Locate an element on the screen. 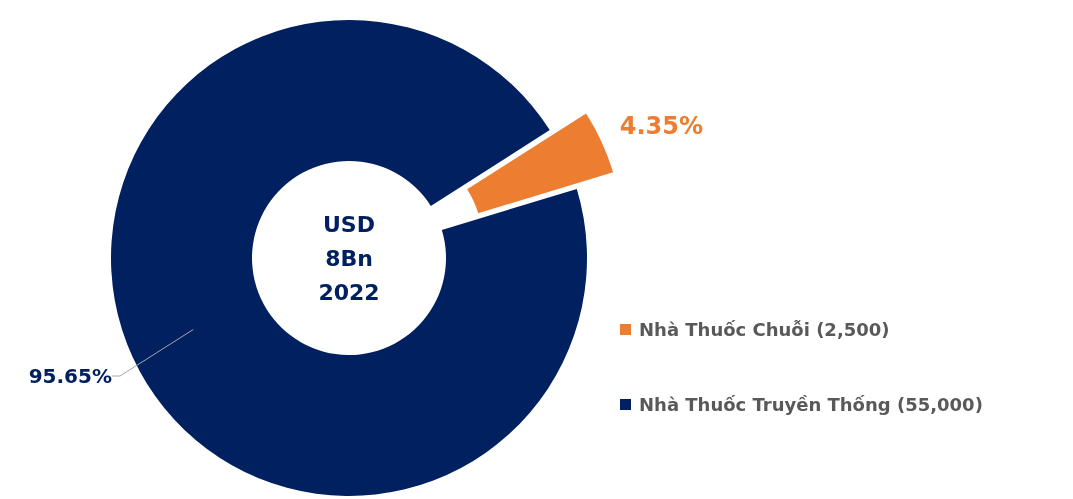 The image size is (1073, 499). legend-label: Nhà Thuốc Chuỗi (2,500) is located at coordinates (764, 329).